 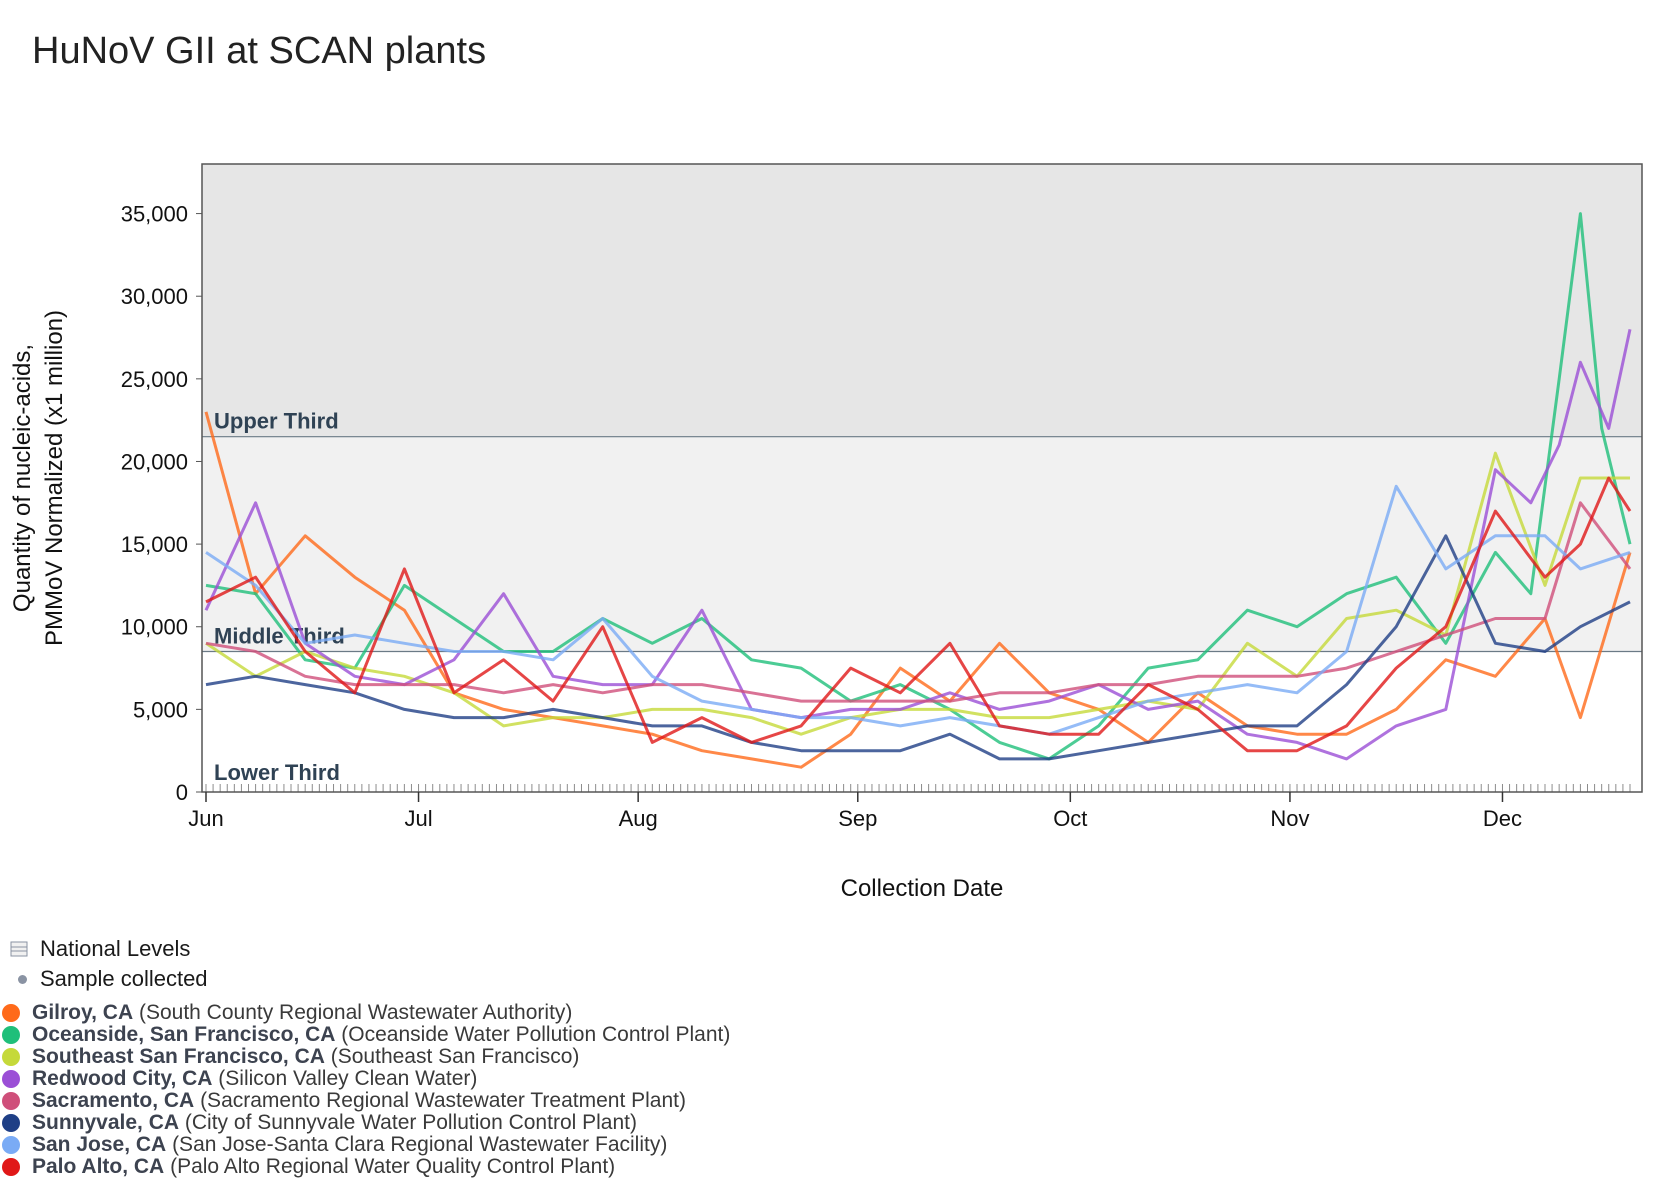 What do you see at coordinates (922, 888) in the screenshot?
I see `x-axis-title: Collection Date` at bounding box center [922, 888].